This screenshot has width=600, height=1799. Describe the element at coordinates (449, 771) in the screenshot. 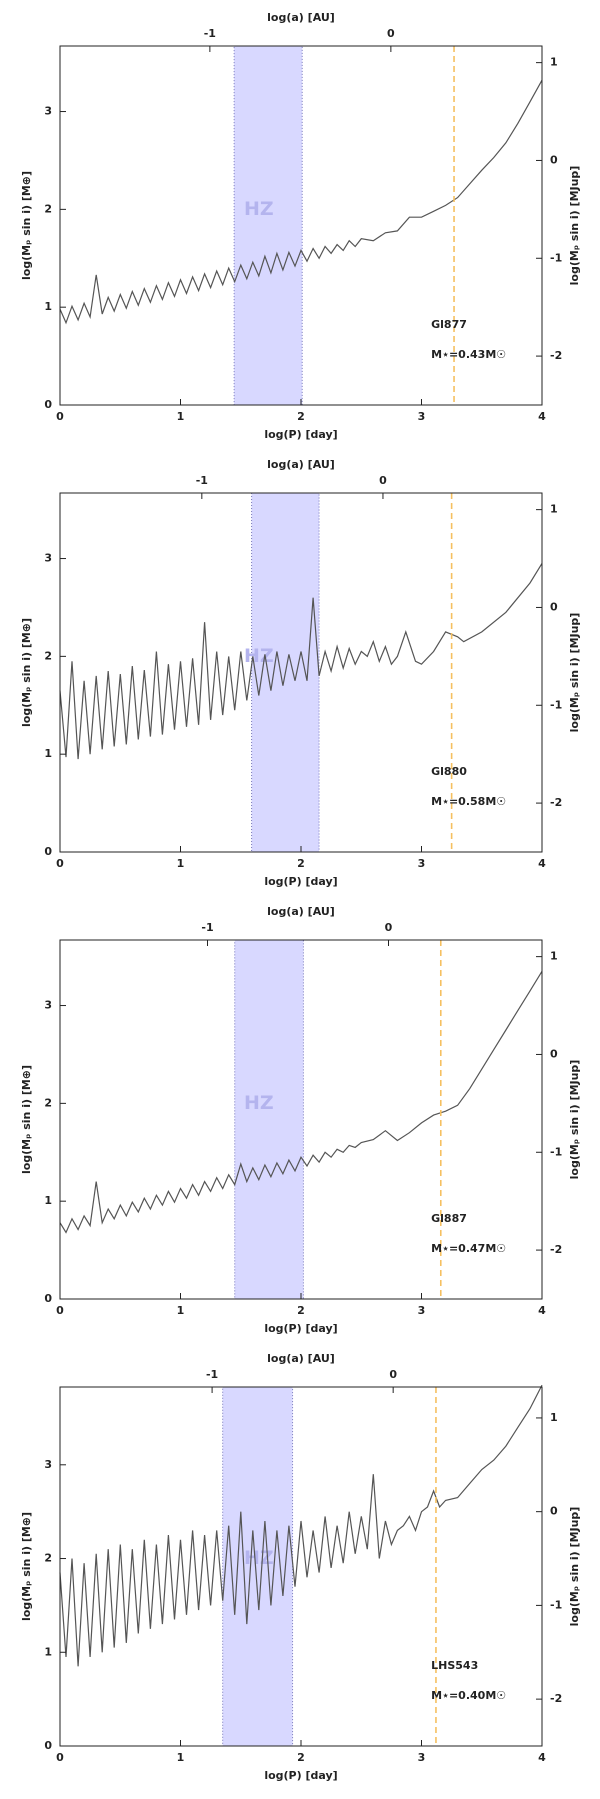

I see `star-name: Gl880` at that location.